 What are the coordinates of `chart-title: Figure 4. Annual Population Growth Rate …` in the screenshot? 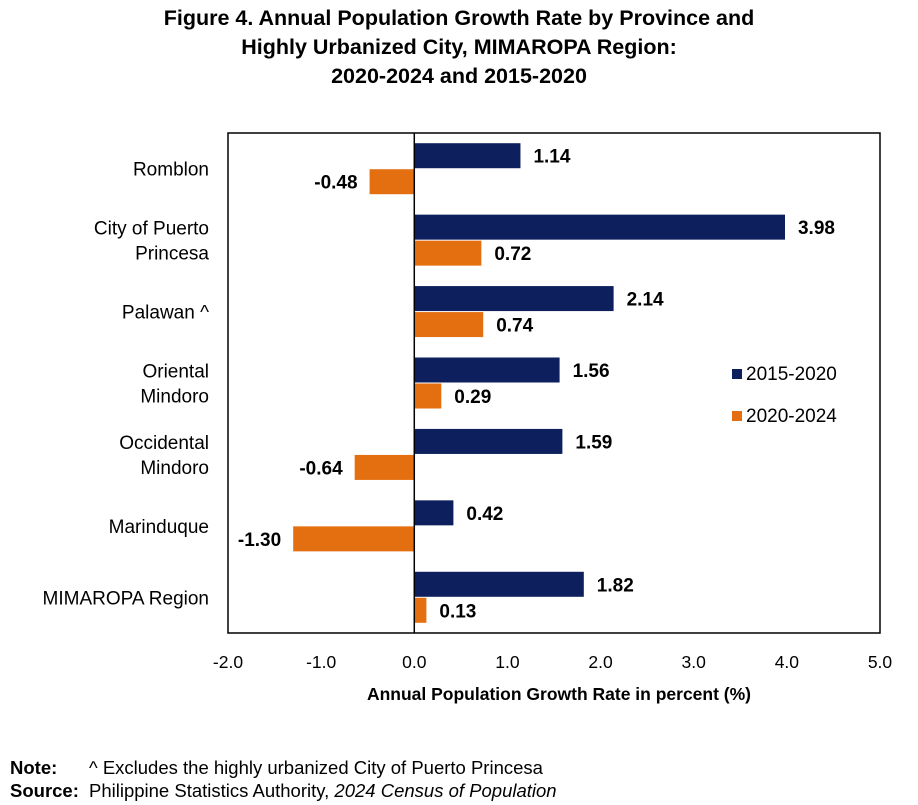 It's located at (459, 47).